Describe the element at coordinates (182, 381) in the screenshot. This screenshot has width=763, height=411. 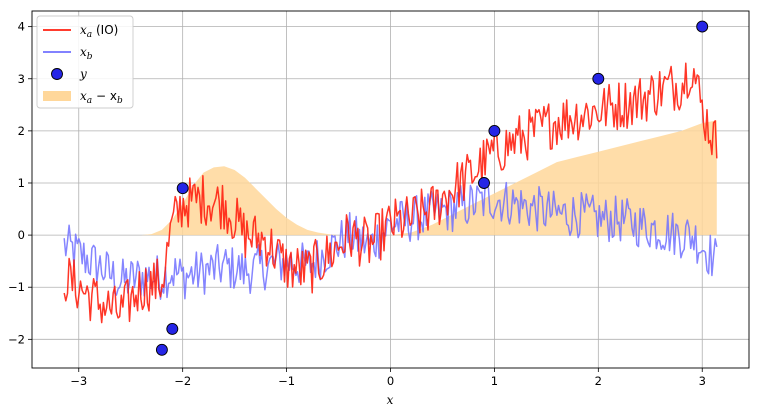
I see `x-tick-label: −2` at that location.